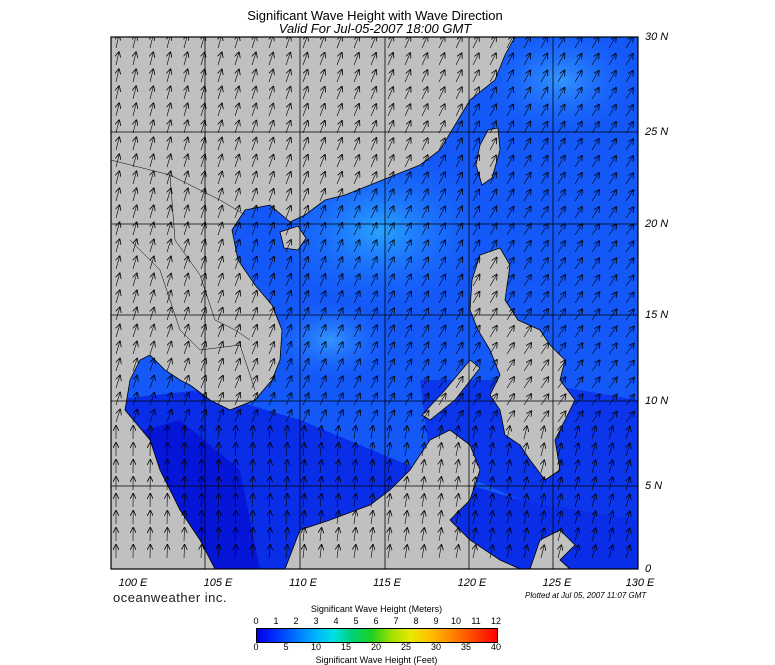  What do you see at coordinates (133, 583) in the screenshot?
I see `lon-label-100e: 100 E` at bounding box center [133, 583].